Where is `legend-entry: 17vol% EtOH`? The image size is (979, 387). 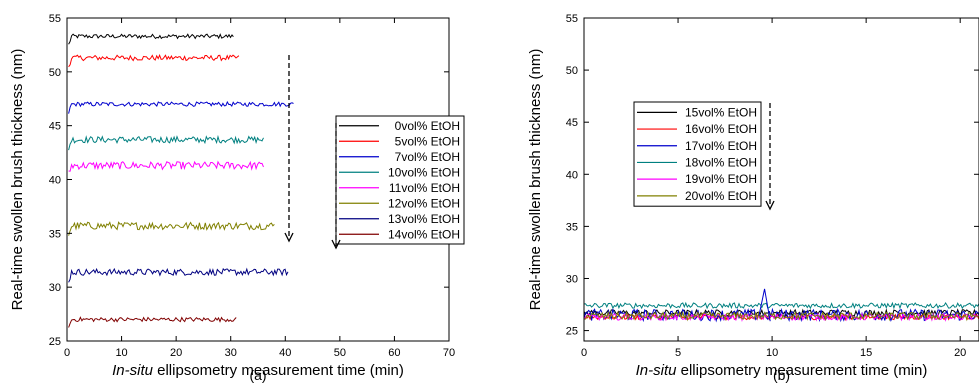 legend-entry: 17vol% EtOH is located at coordinates (721, 146).